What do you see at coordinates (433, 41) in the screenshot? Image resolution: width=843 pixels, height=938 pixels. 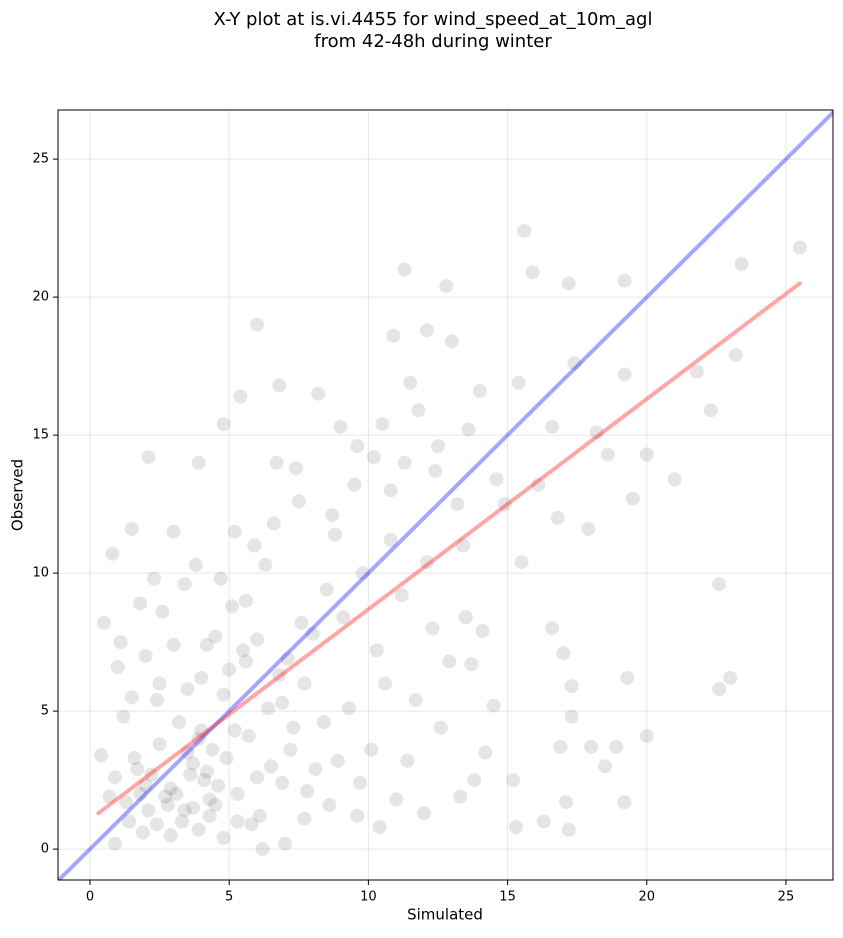 I see `chart-subtitle: from 42-48h during winter` at bounding box center [433, 41].